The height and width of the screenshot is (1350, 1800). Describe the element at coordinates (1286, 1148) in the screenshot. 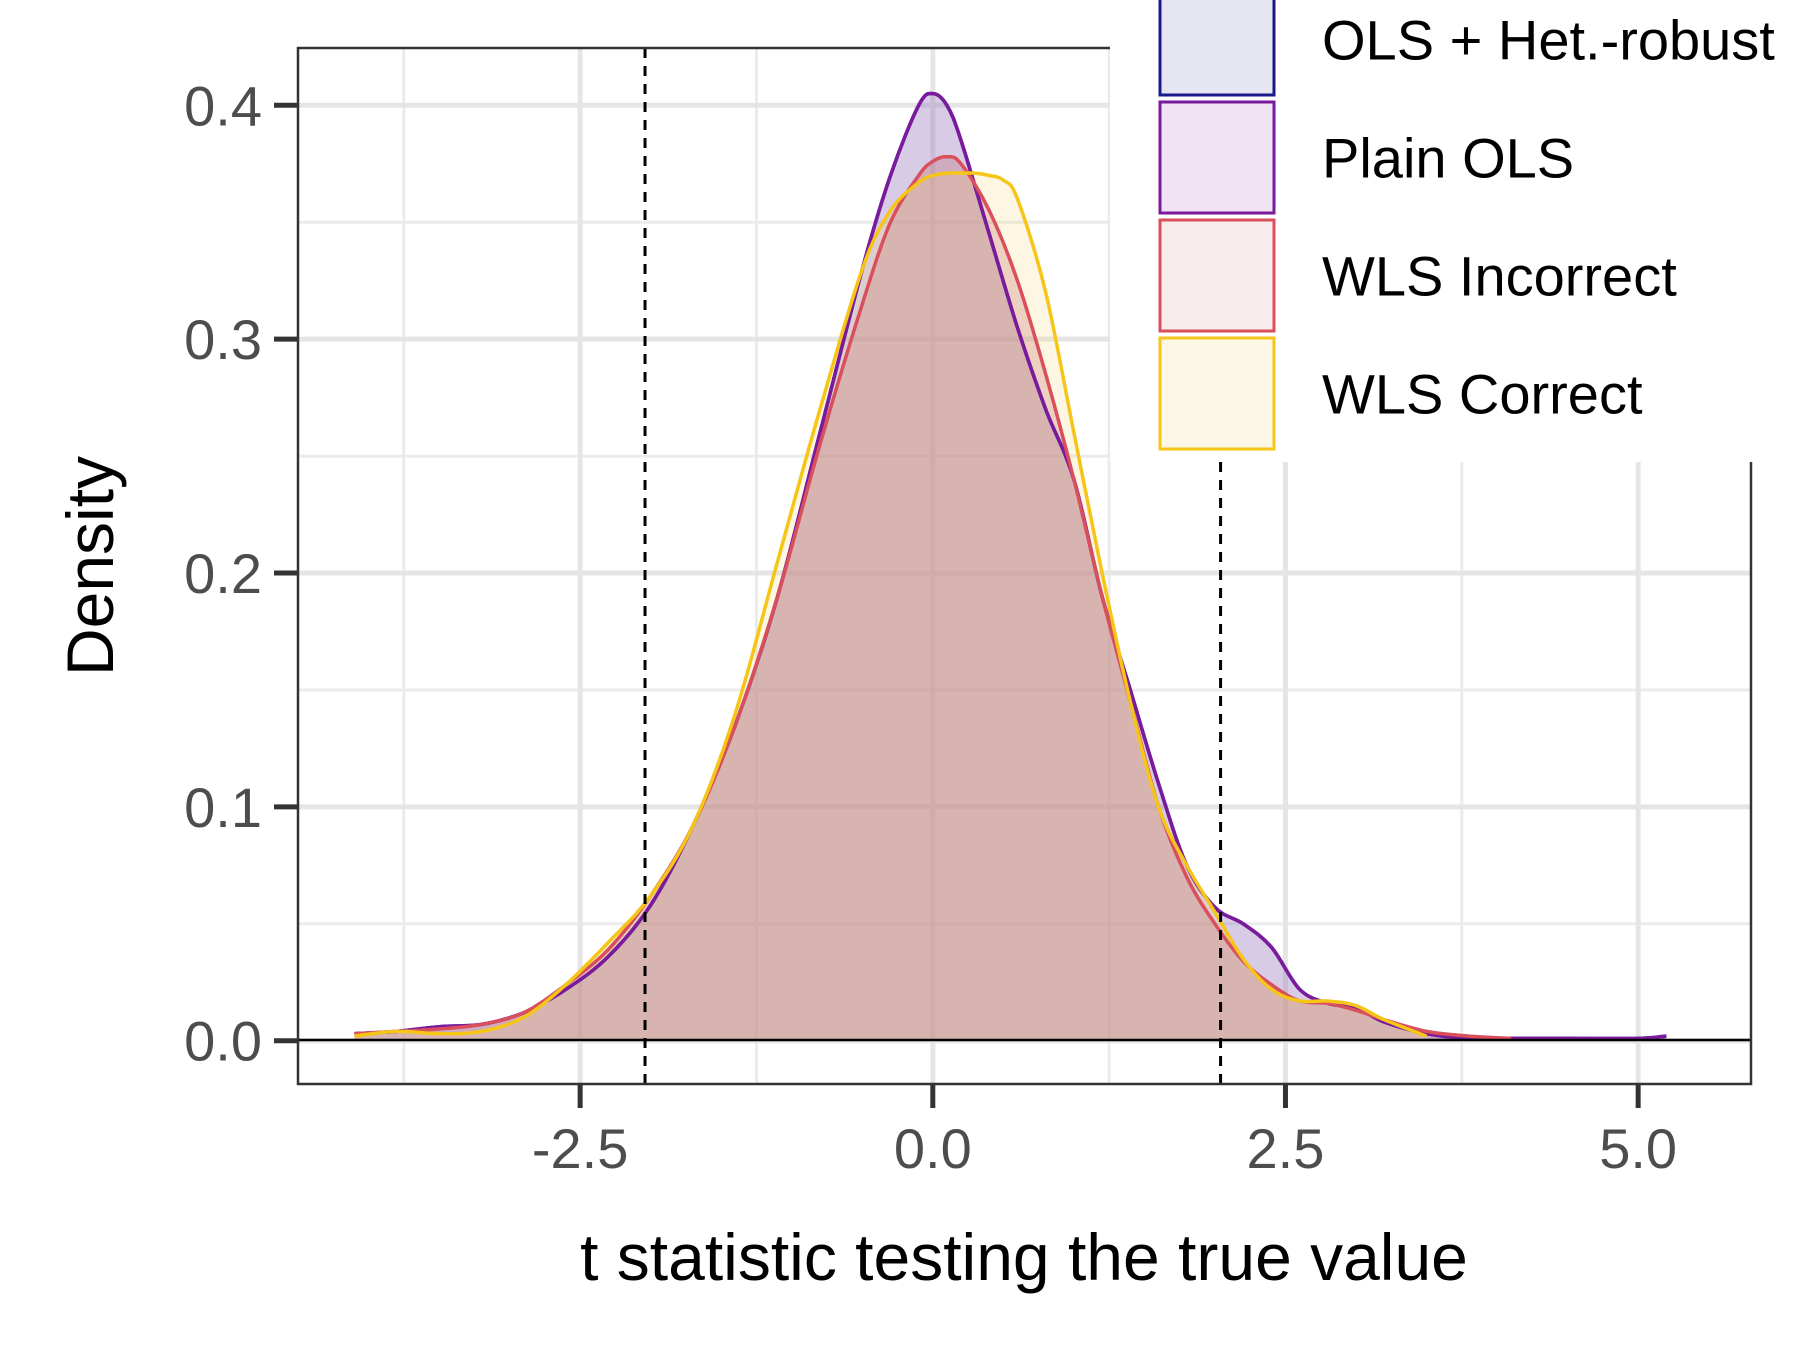

I see `x-tick-label: 2.5` at that location.